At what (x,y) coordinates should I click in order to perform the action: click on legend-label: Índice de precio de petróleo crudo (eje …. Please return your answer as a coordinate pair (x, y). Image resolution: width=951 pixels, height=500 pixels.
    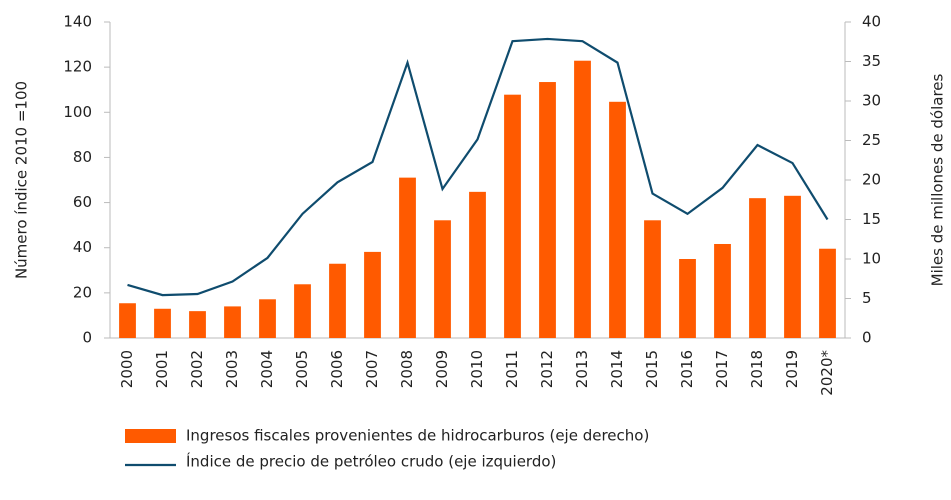
    Looking at the image, I should click on (371, 461).